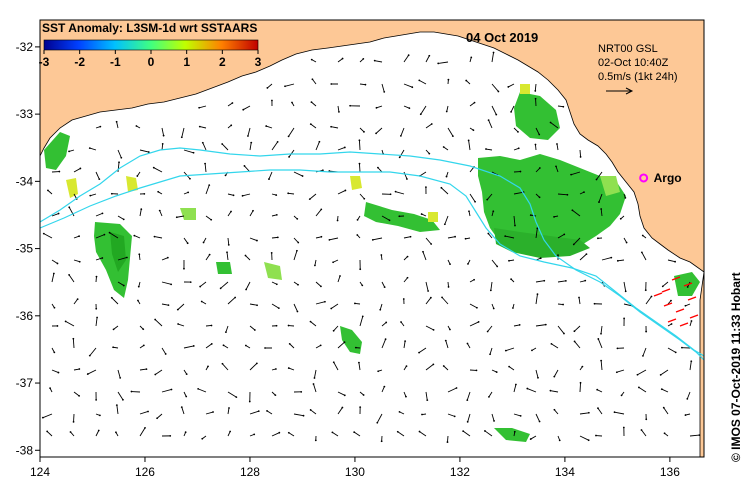  What do you see at coordinates (258, 62) in the screenshot?
I see `colorbar-tick-label: 3` at bounding box center [258, 62].